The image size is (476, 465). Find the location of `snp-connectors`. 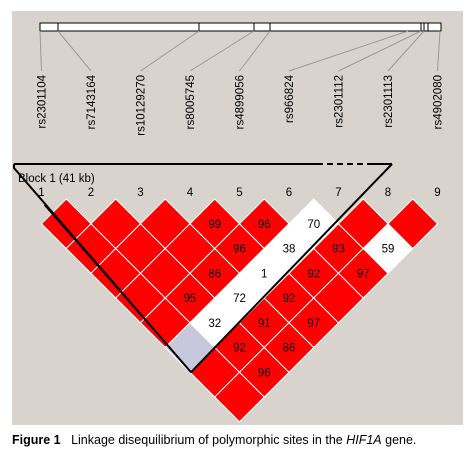

snp-connectors is located at coordinates (240, 51).